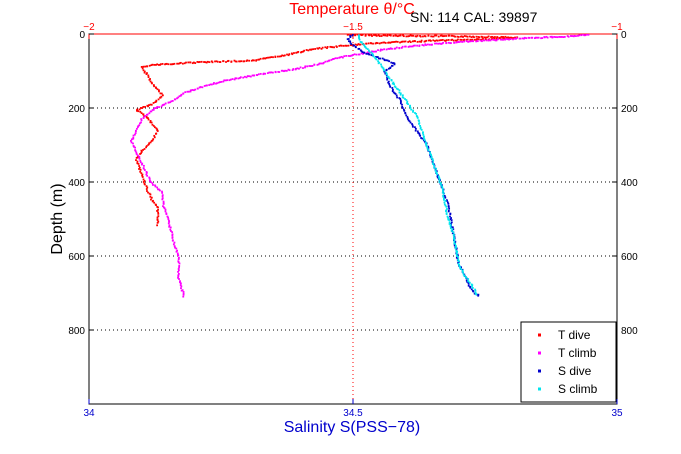 This screenshot has height=454, width=681. Describe the element at coordinates (82, 35) in the screenshot. I see `depth-tick-label-left: 0` at that location.